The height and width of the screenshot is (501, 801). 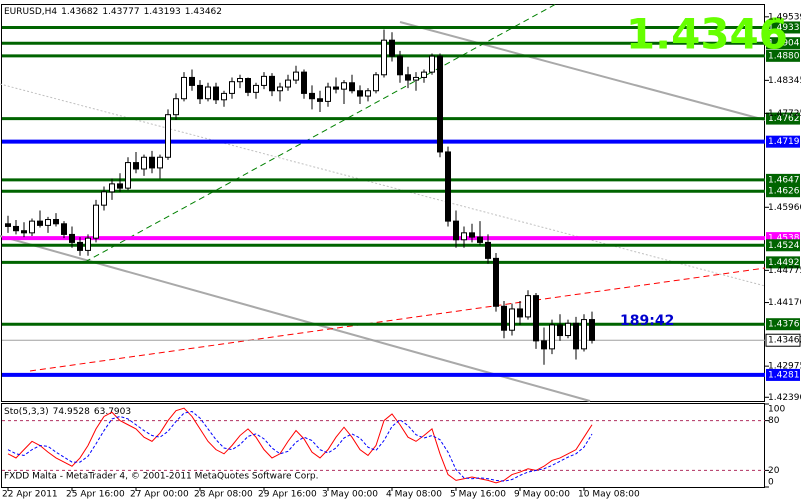 I want to click on level-label: 1.47627, so click(x=784, y=119).